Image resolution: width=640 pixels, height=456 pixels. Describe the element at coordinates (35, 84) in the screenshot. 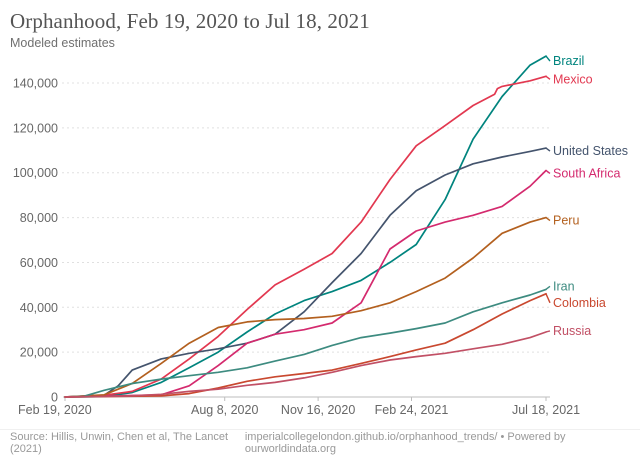

I see `y-axis-tick-label: 140,000` at that location.